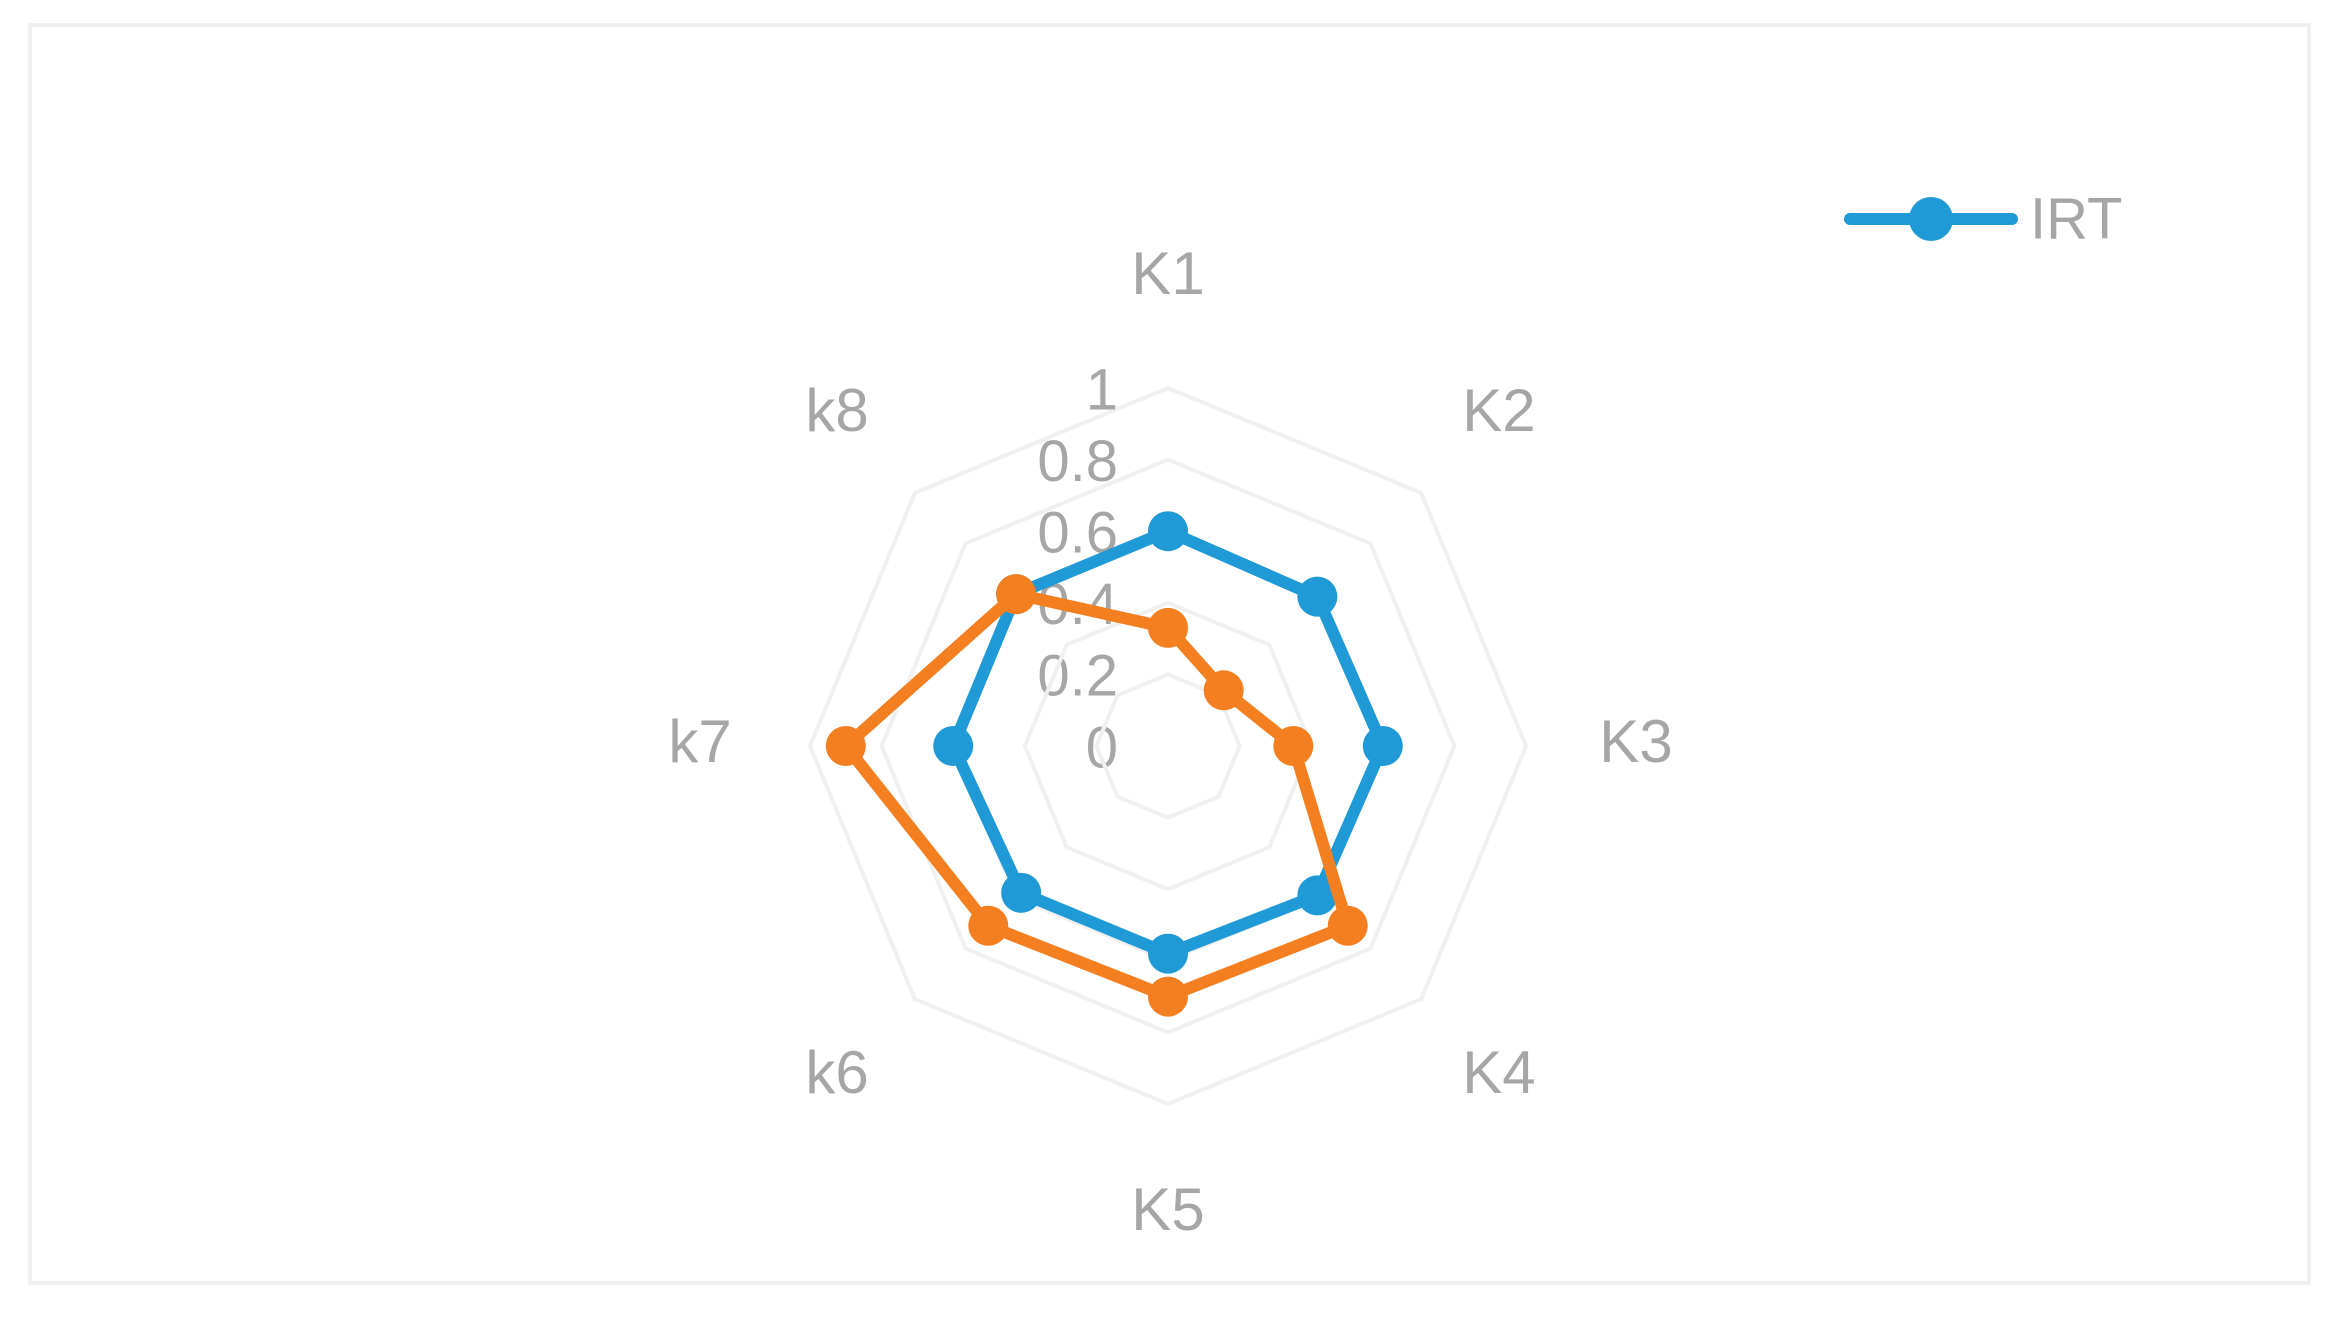  Describe the element at coordinates (1498, 1072) in the screenshot. I see `category-label: K4` at that location.